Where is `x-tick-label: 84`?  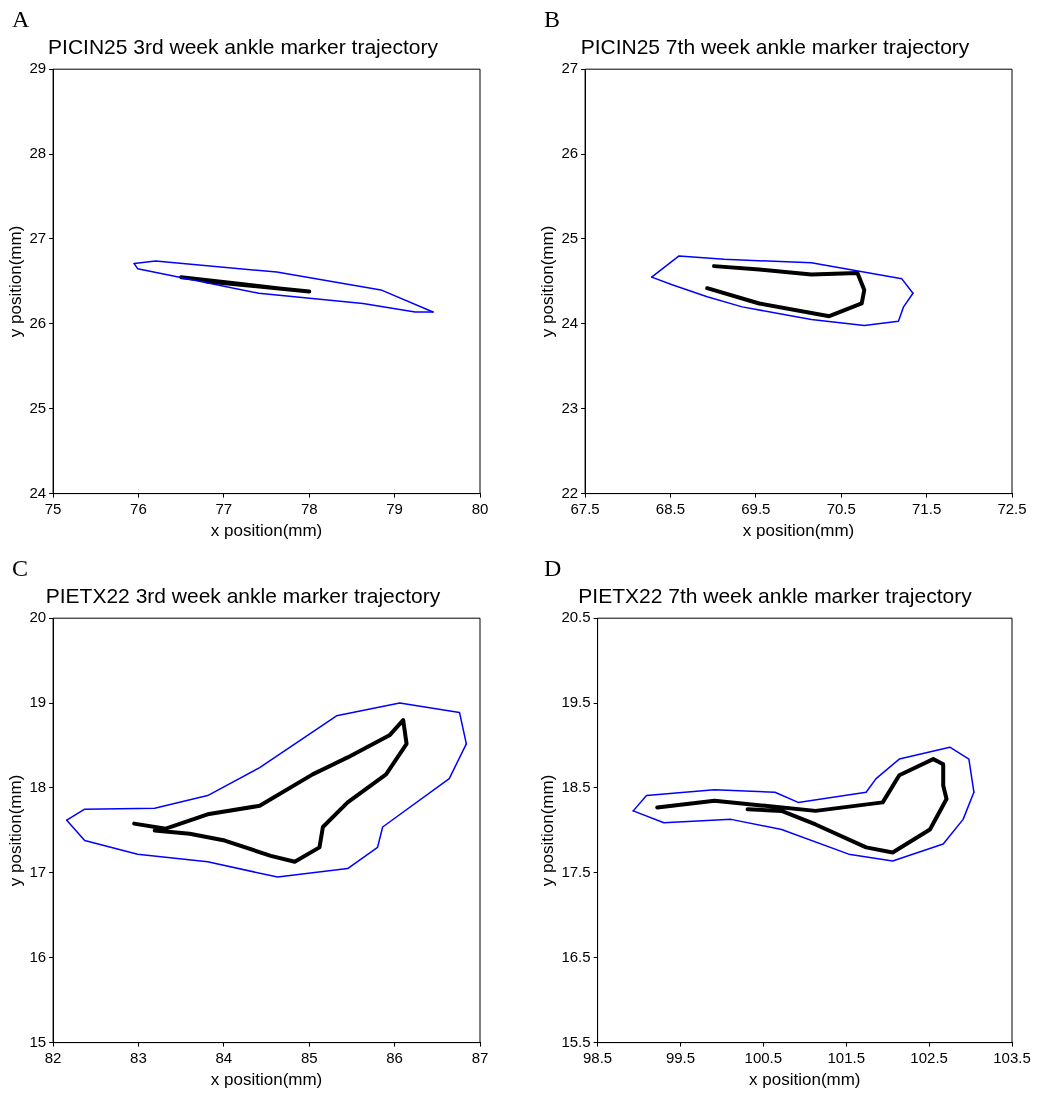 x-tick-label: 84 is located at coordinates (224, 1057).